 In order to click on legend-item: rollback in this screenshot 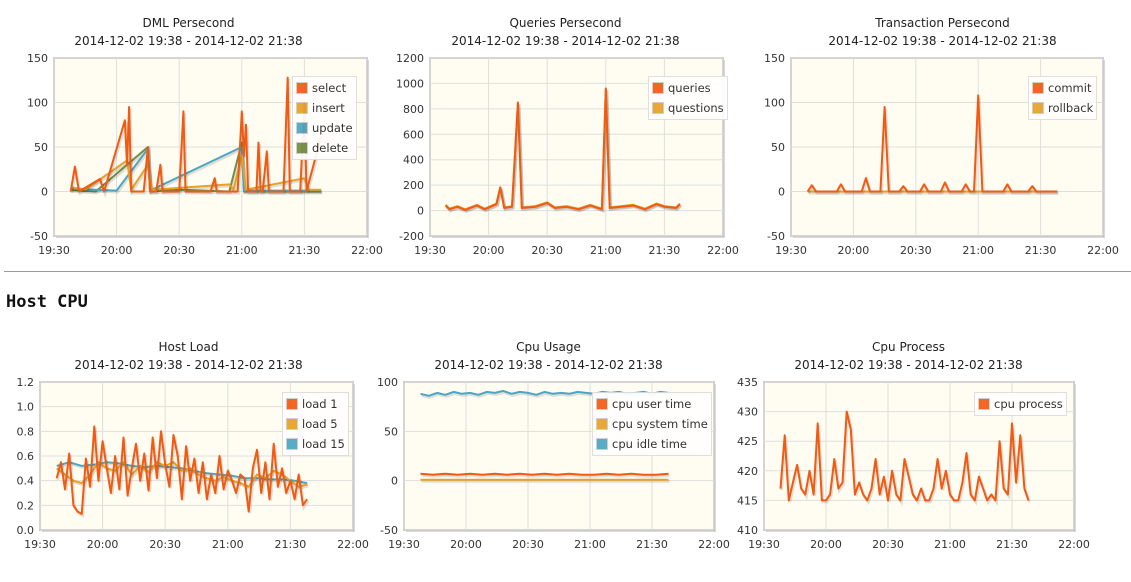, I will do `click(1062, 108)`.